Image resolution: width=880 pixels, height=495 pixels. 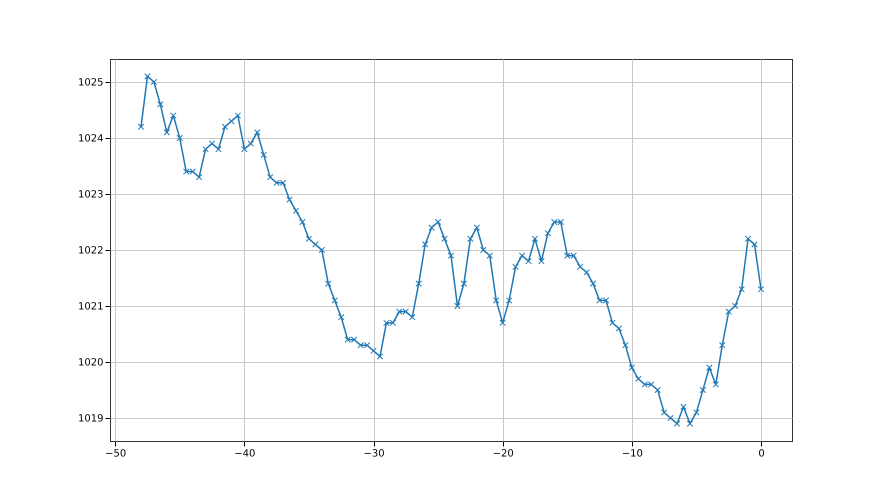 I want to click on x-tick-label: −30, so click(x=374, y=454).